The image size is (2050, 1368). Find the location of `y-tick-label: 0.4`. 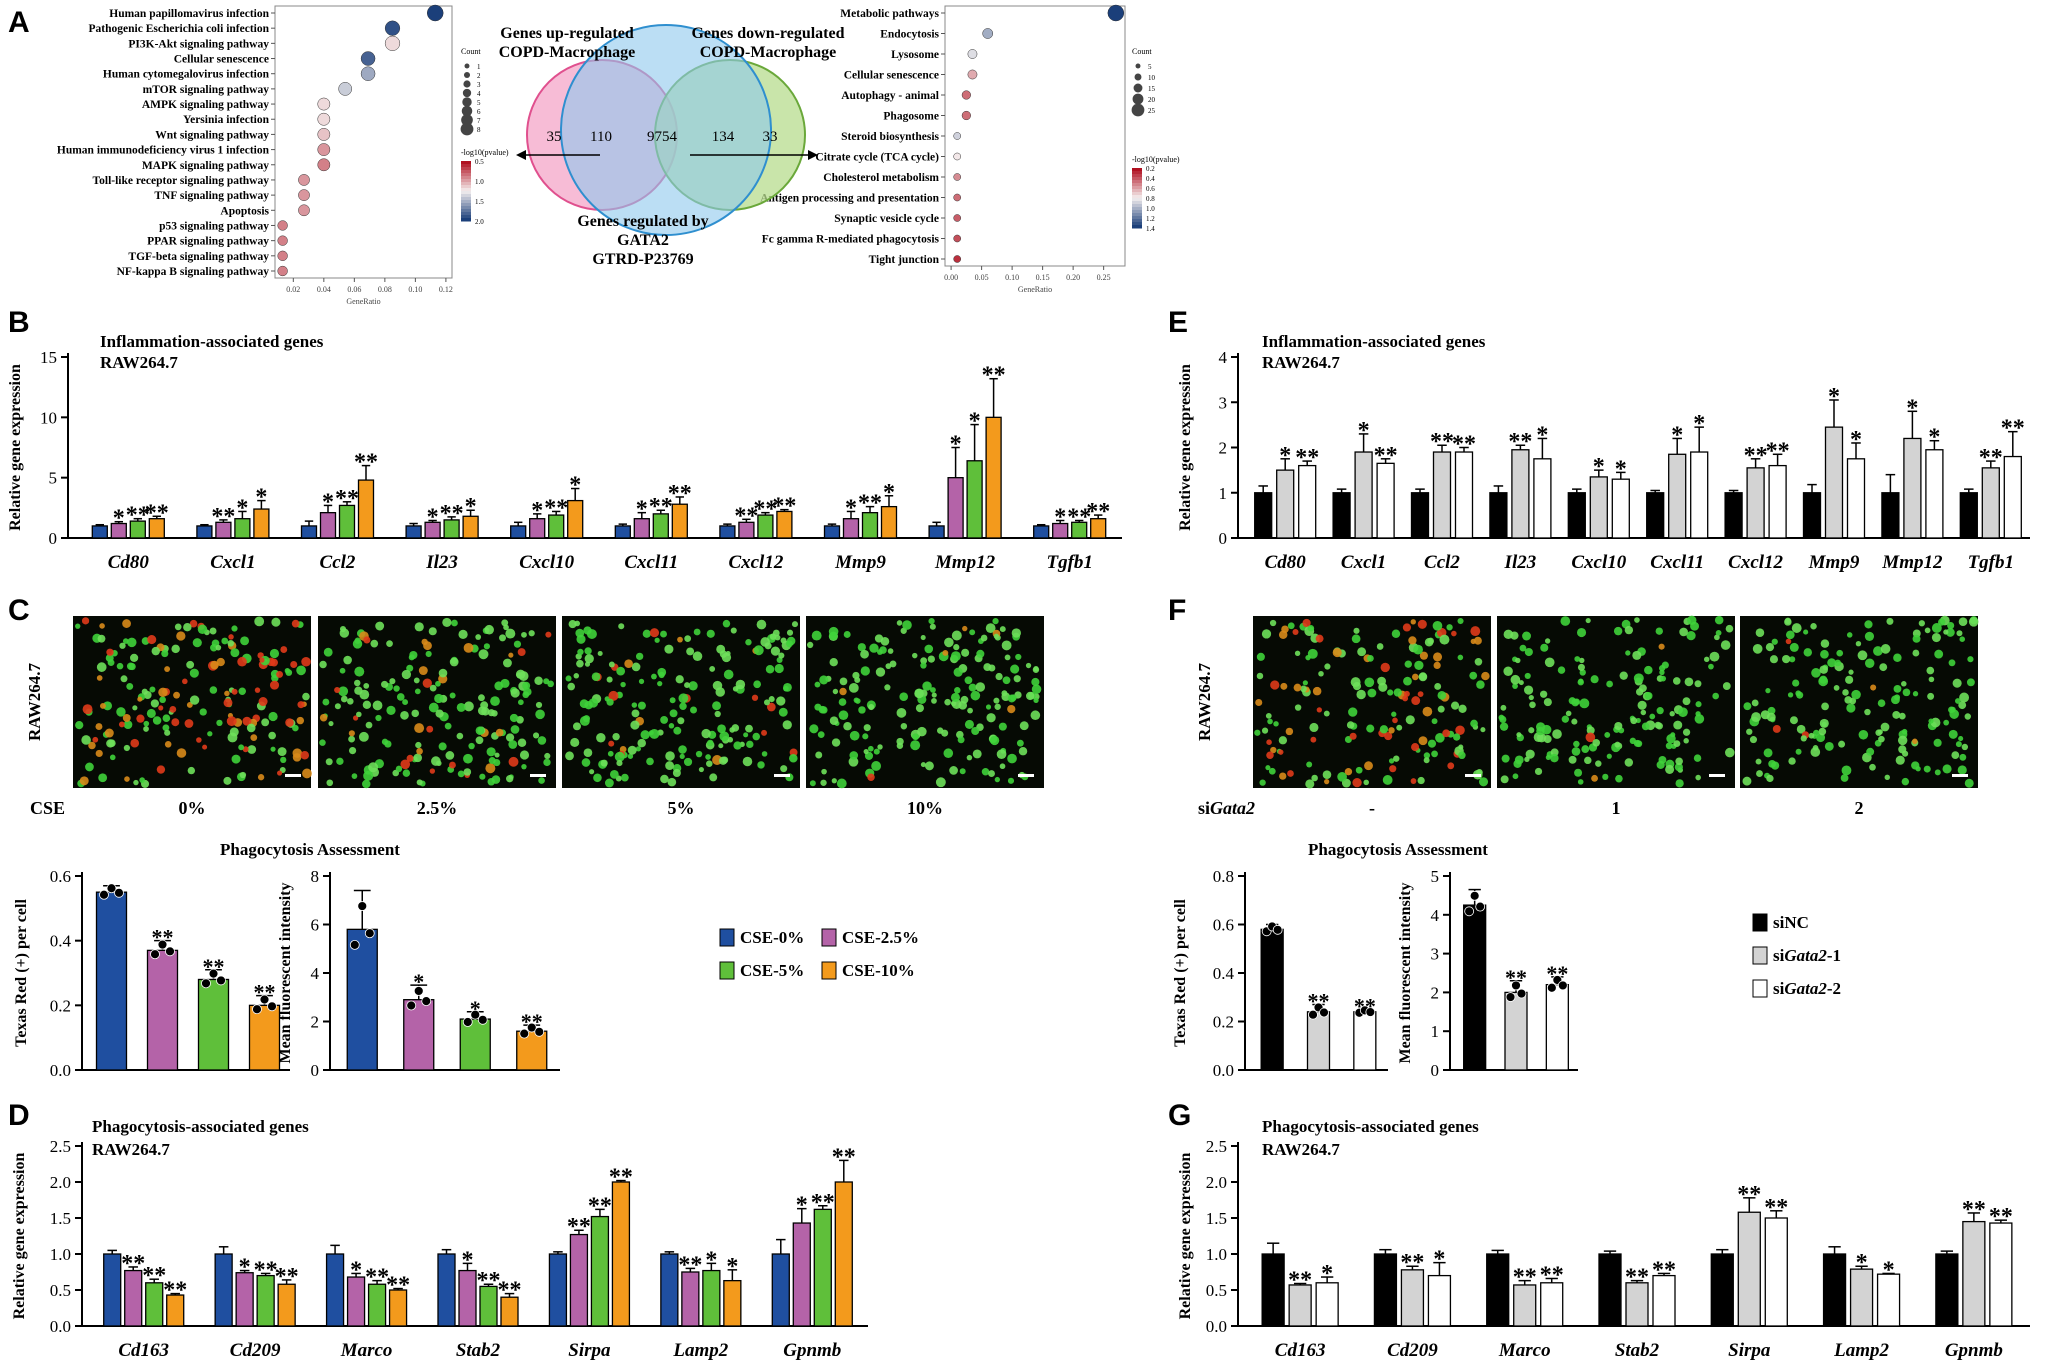

y-tick-label: 0.4 is located at coordinates (61, 941).